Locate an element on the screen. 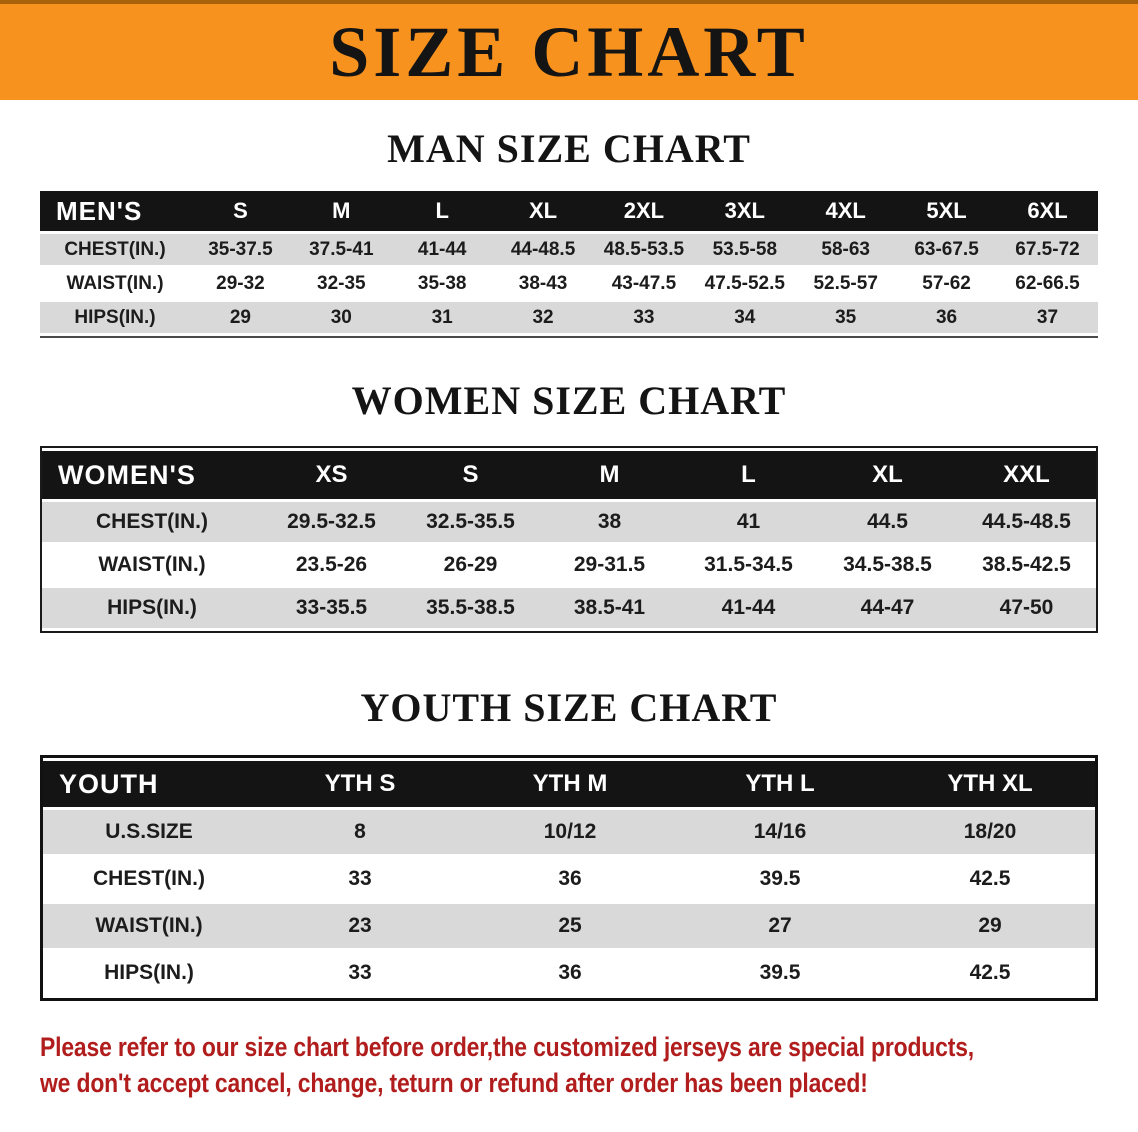 Image resolution: width=1138 pixels, height=1132 pixels. table-row: WAIST(IN.) 23 25 27 29 is located at coordinates (569, 926).